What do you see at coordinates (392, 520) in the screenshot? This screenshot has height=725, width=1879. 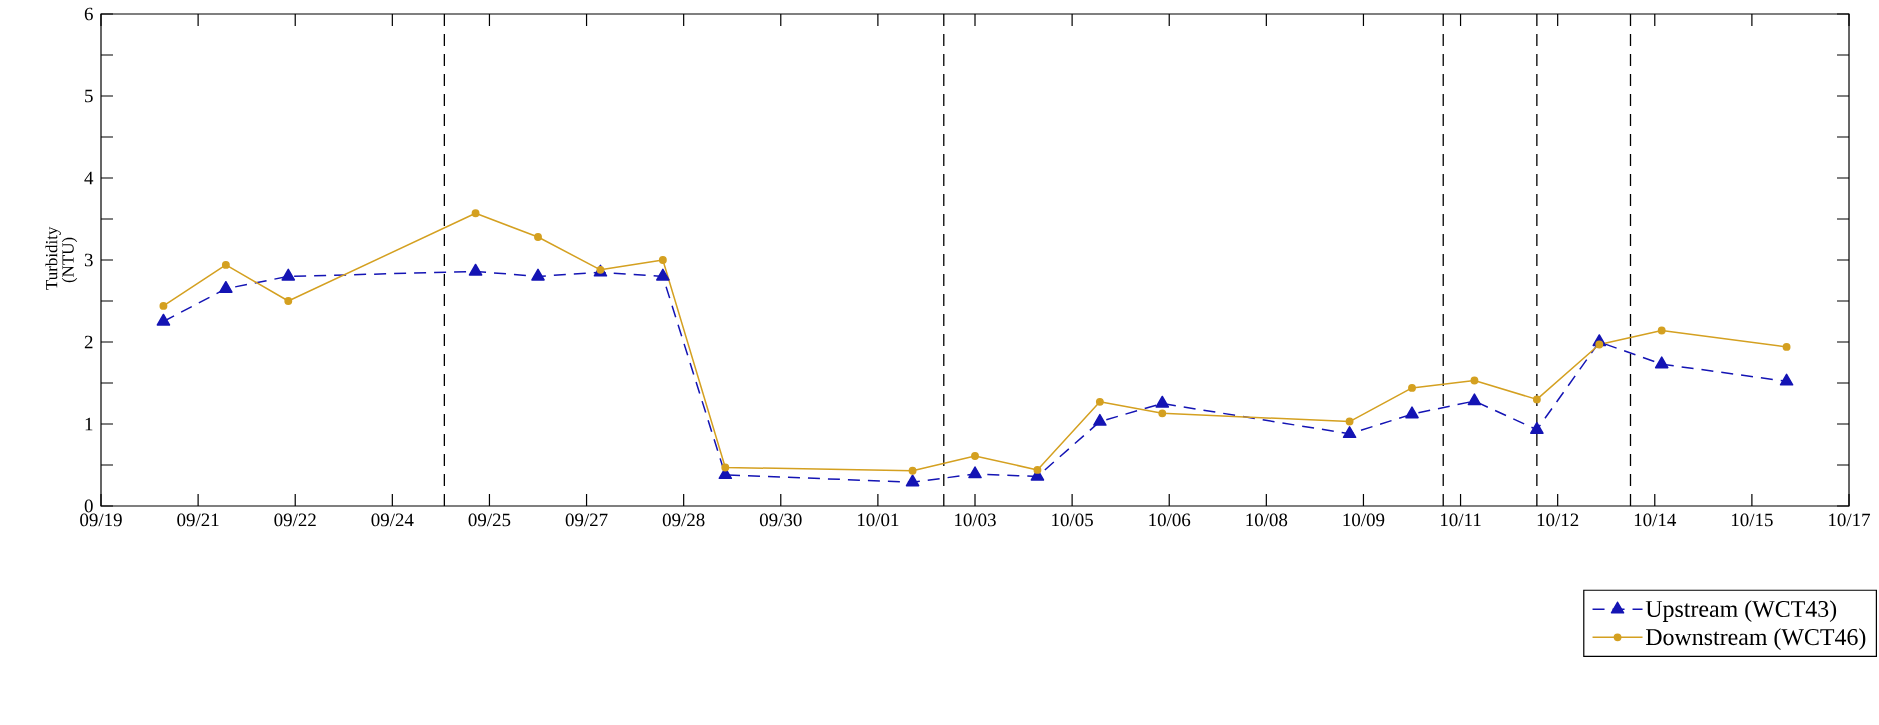 I see `x-tick-label: 09/24` at bounding box center [392, 520].